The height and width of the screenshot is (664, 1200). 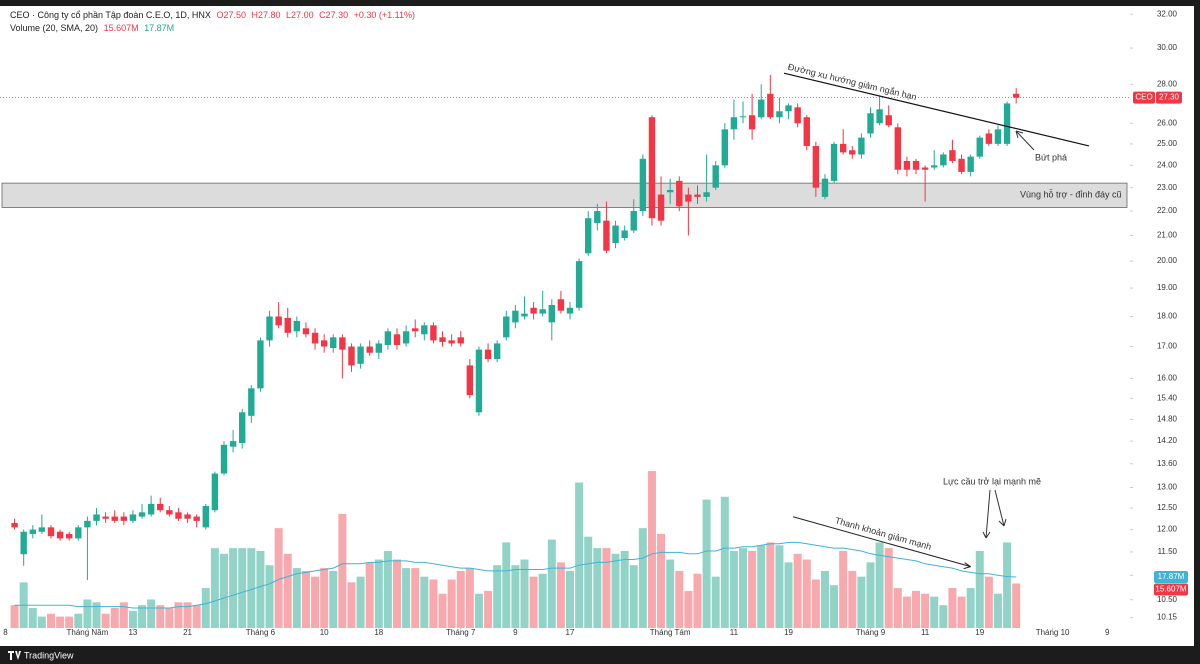 I want to click on arrow-head, so click(x=967, y=566).